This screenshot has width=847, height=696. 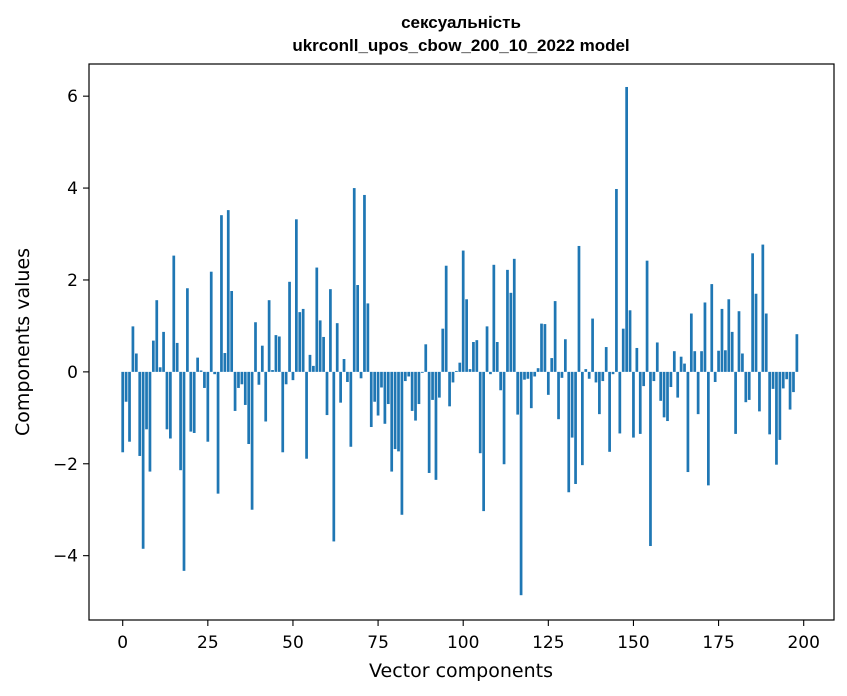 I want to click on y-tick-label: 0, so click(x=72, y=373).